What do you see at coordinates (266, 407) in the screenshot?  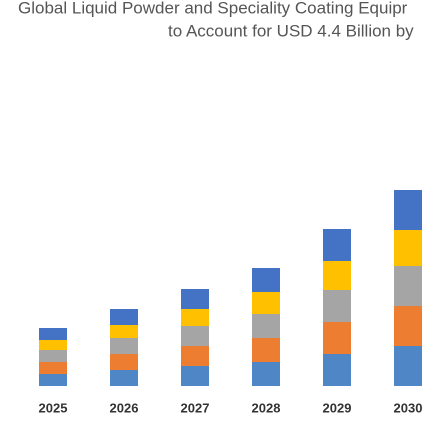 I see `x-tick-label: 2028` at bounding box center [266, 407].